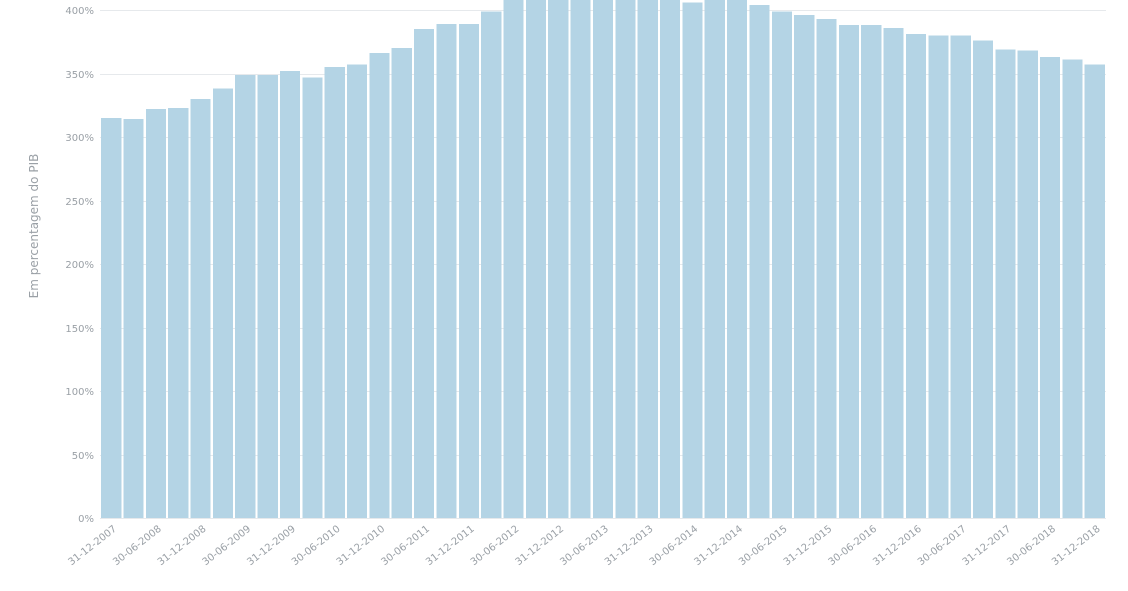 This screenshot has height=591, width=1128. What do you see at coordinates (137, 546) in the screenshot?
I see `x-tick-label: 30-06-2008` at bounding box center [137, 546].